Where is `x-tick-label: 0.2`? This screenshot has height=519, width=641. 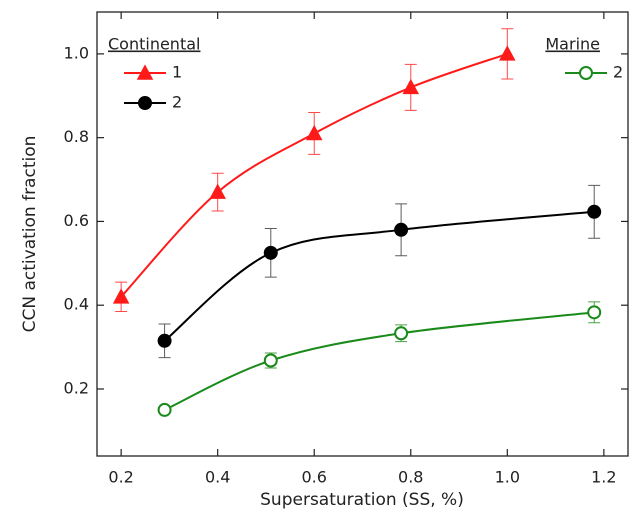
x-tick-label: 0.2 is located at coordinates (120, 477).